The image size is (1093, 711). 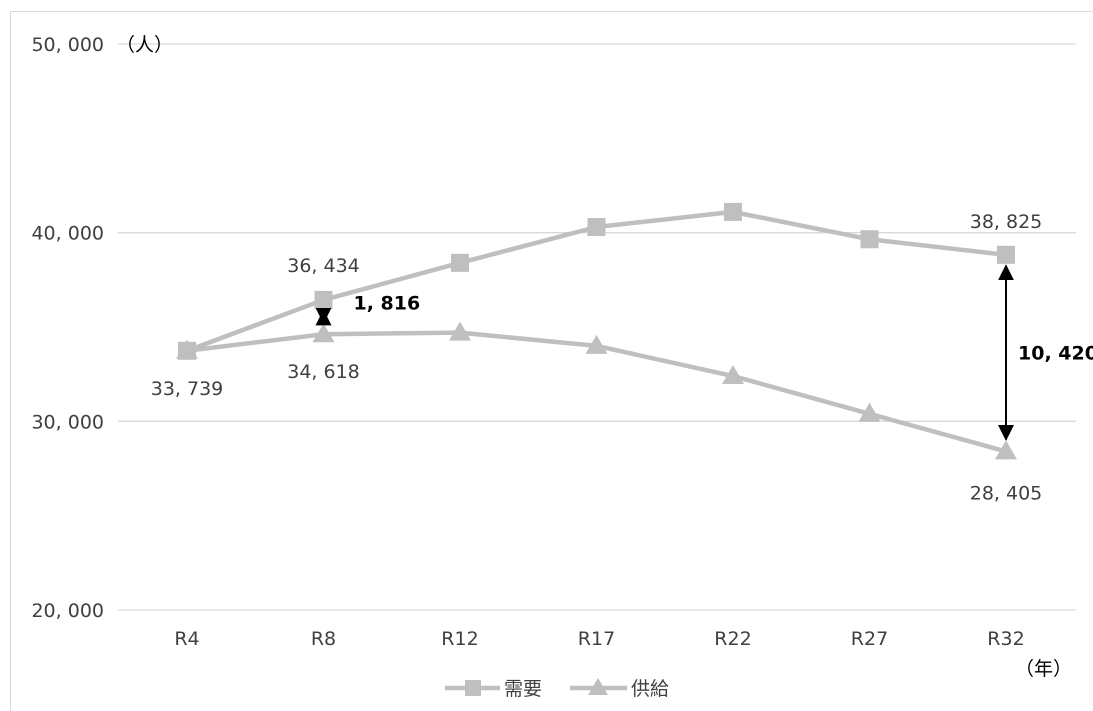 I want to click on y-unit-label: （人）, so click(x=144, y=45).